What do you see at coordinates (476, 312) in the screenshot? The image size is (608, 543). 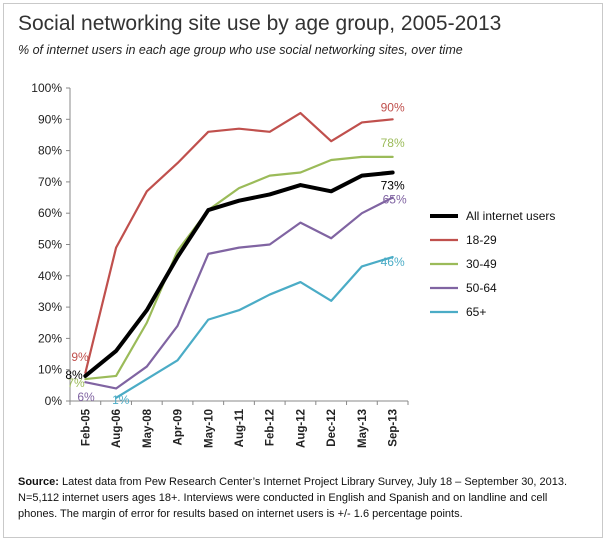 I see `legend-label: 65+` at bounding box center [476, 312].